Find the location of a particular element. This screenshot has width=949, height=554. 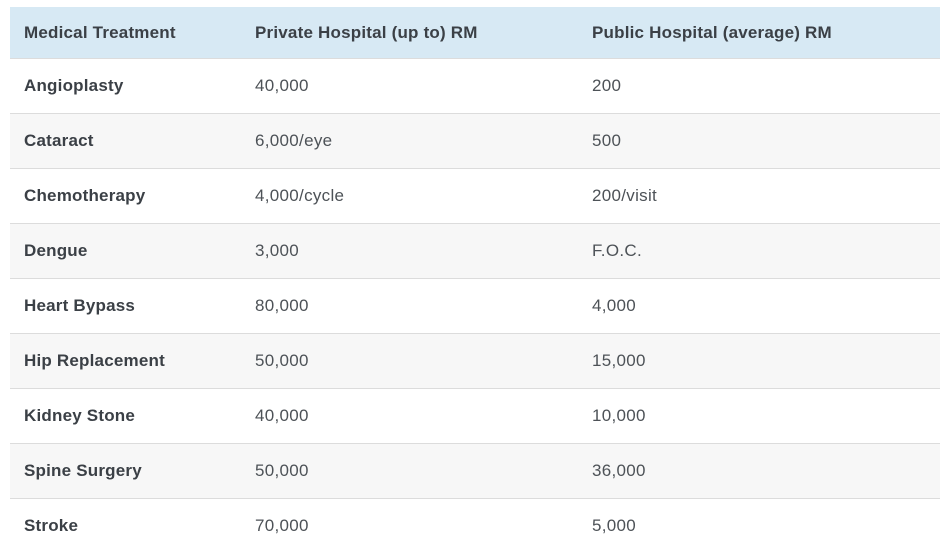

treatment-cell: Hip Replacement is located at coordinates (94, 360).